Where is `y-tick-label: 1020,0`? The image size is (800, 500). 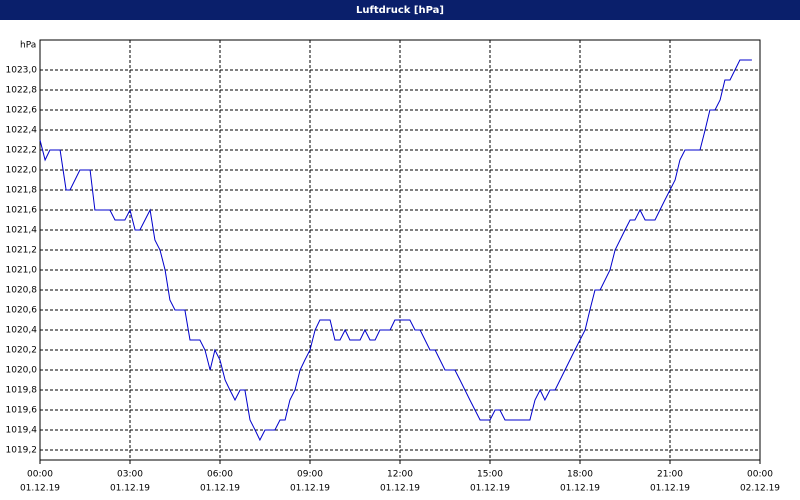 y-tick-label: 1020,0 is located at coordinates (22, 371).